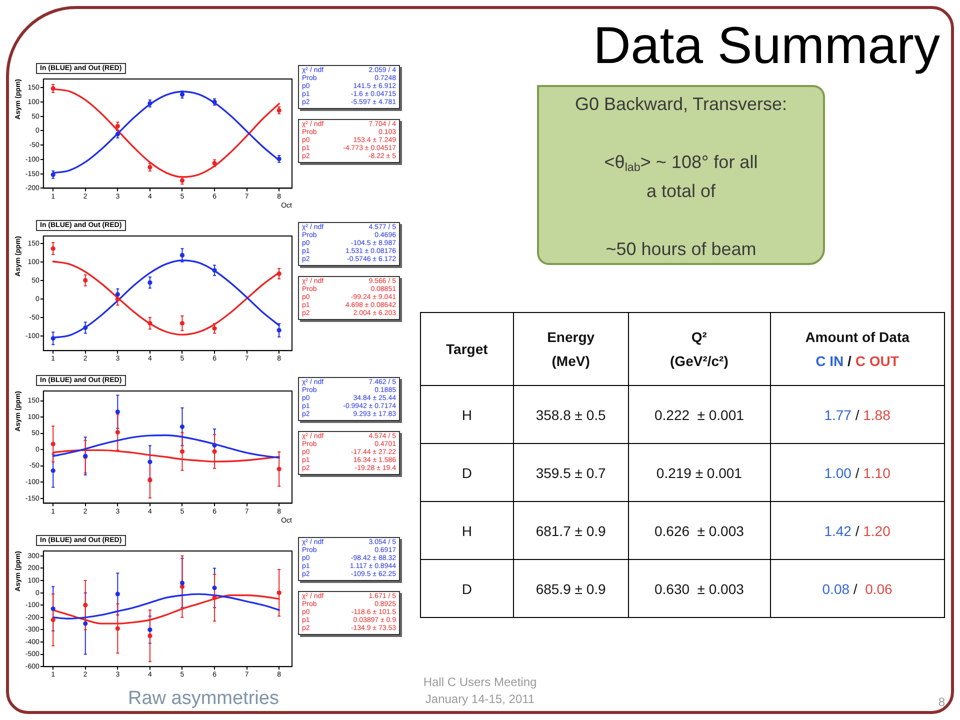 The width and height of the screenshot is (960, 720). What do you see at coordinates (857, 530) in the screenshot?
I see `text: 1.42 / 1.20` at bounding box center [857, 530].